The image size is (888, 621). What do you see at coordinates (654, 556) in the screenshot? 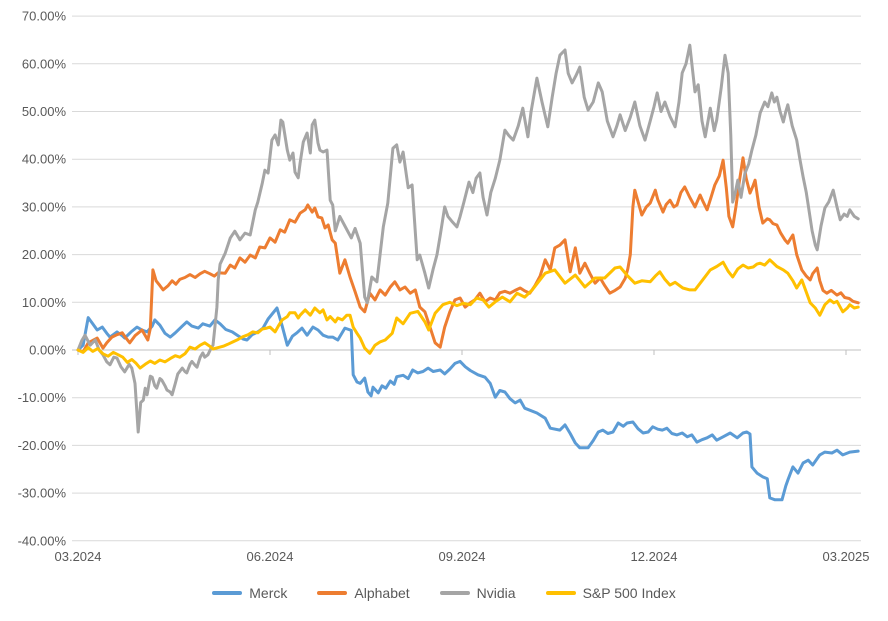
I see `x-axis-label: 12.2024` at bounding box center [654, 556].